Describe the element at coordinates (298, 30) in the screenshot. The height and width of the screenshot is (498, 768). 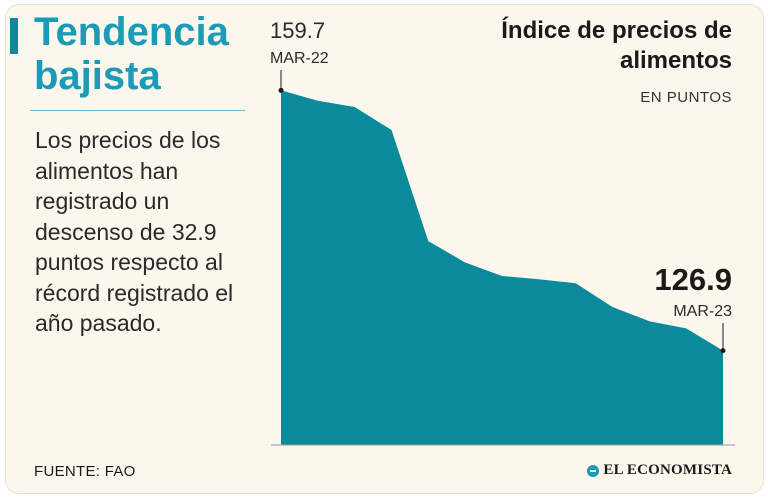
I see `start-value-label: 159.7` at that location.